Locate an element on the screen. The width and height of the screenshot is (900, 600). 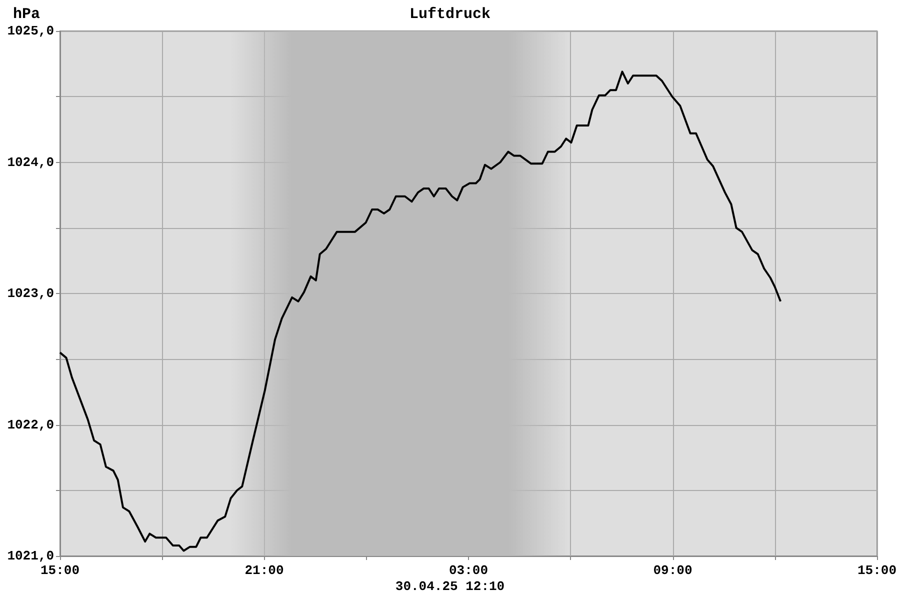
x-tick-label: 03:00 is located at coordinates (468, 570).